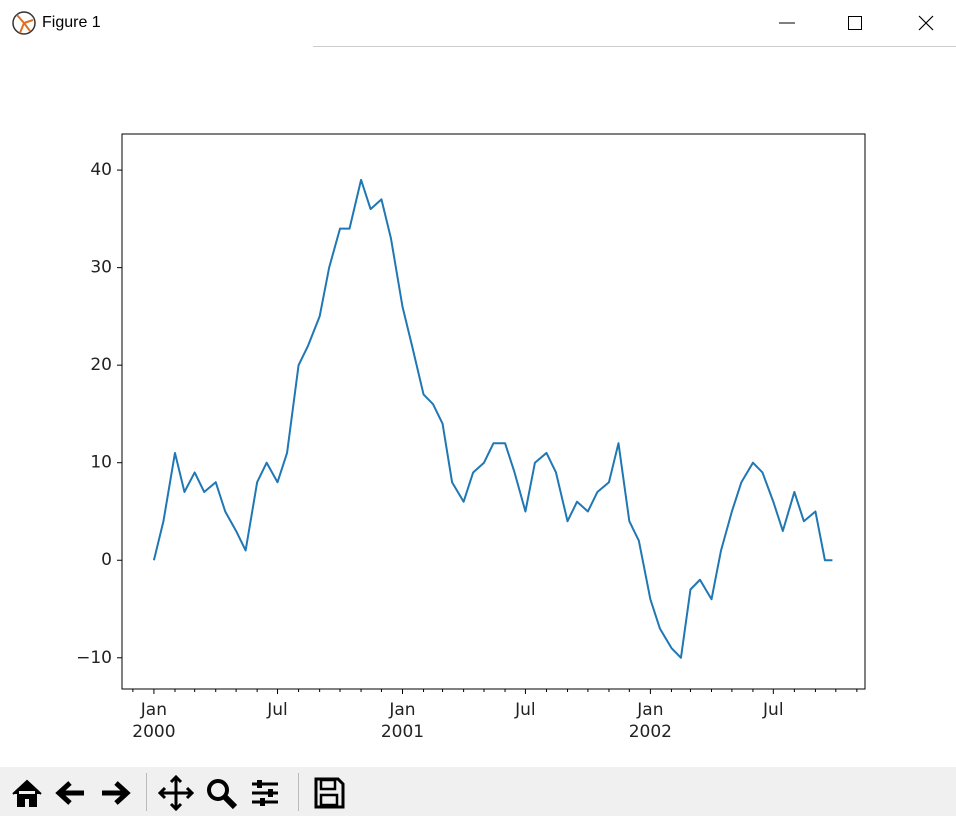 The image size is (956, 816). What do you see at coordinates (101, 268) in the screenshot?
I see `y-tick-label: 30` at bounding box center [101, 268].